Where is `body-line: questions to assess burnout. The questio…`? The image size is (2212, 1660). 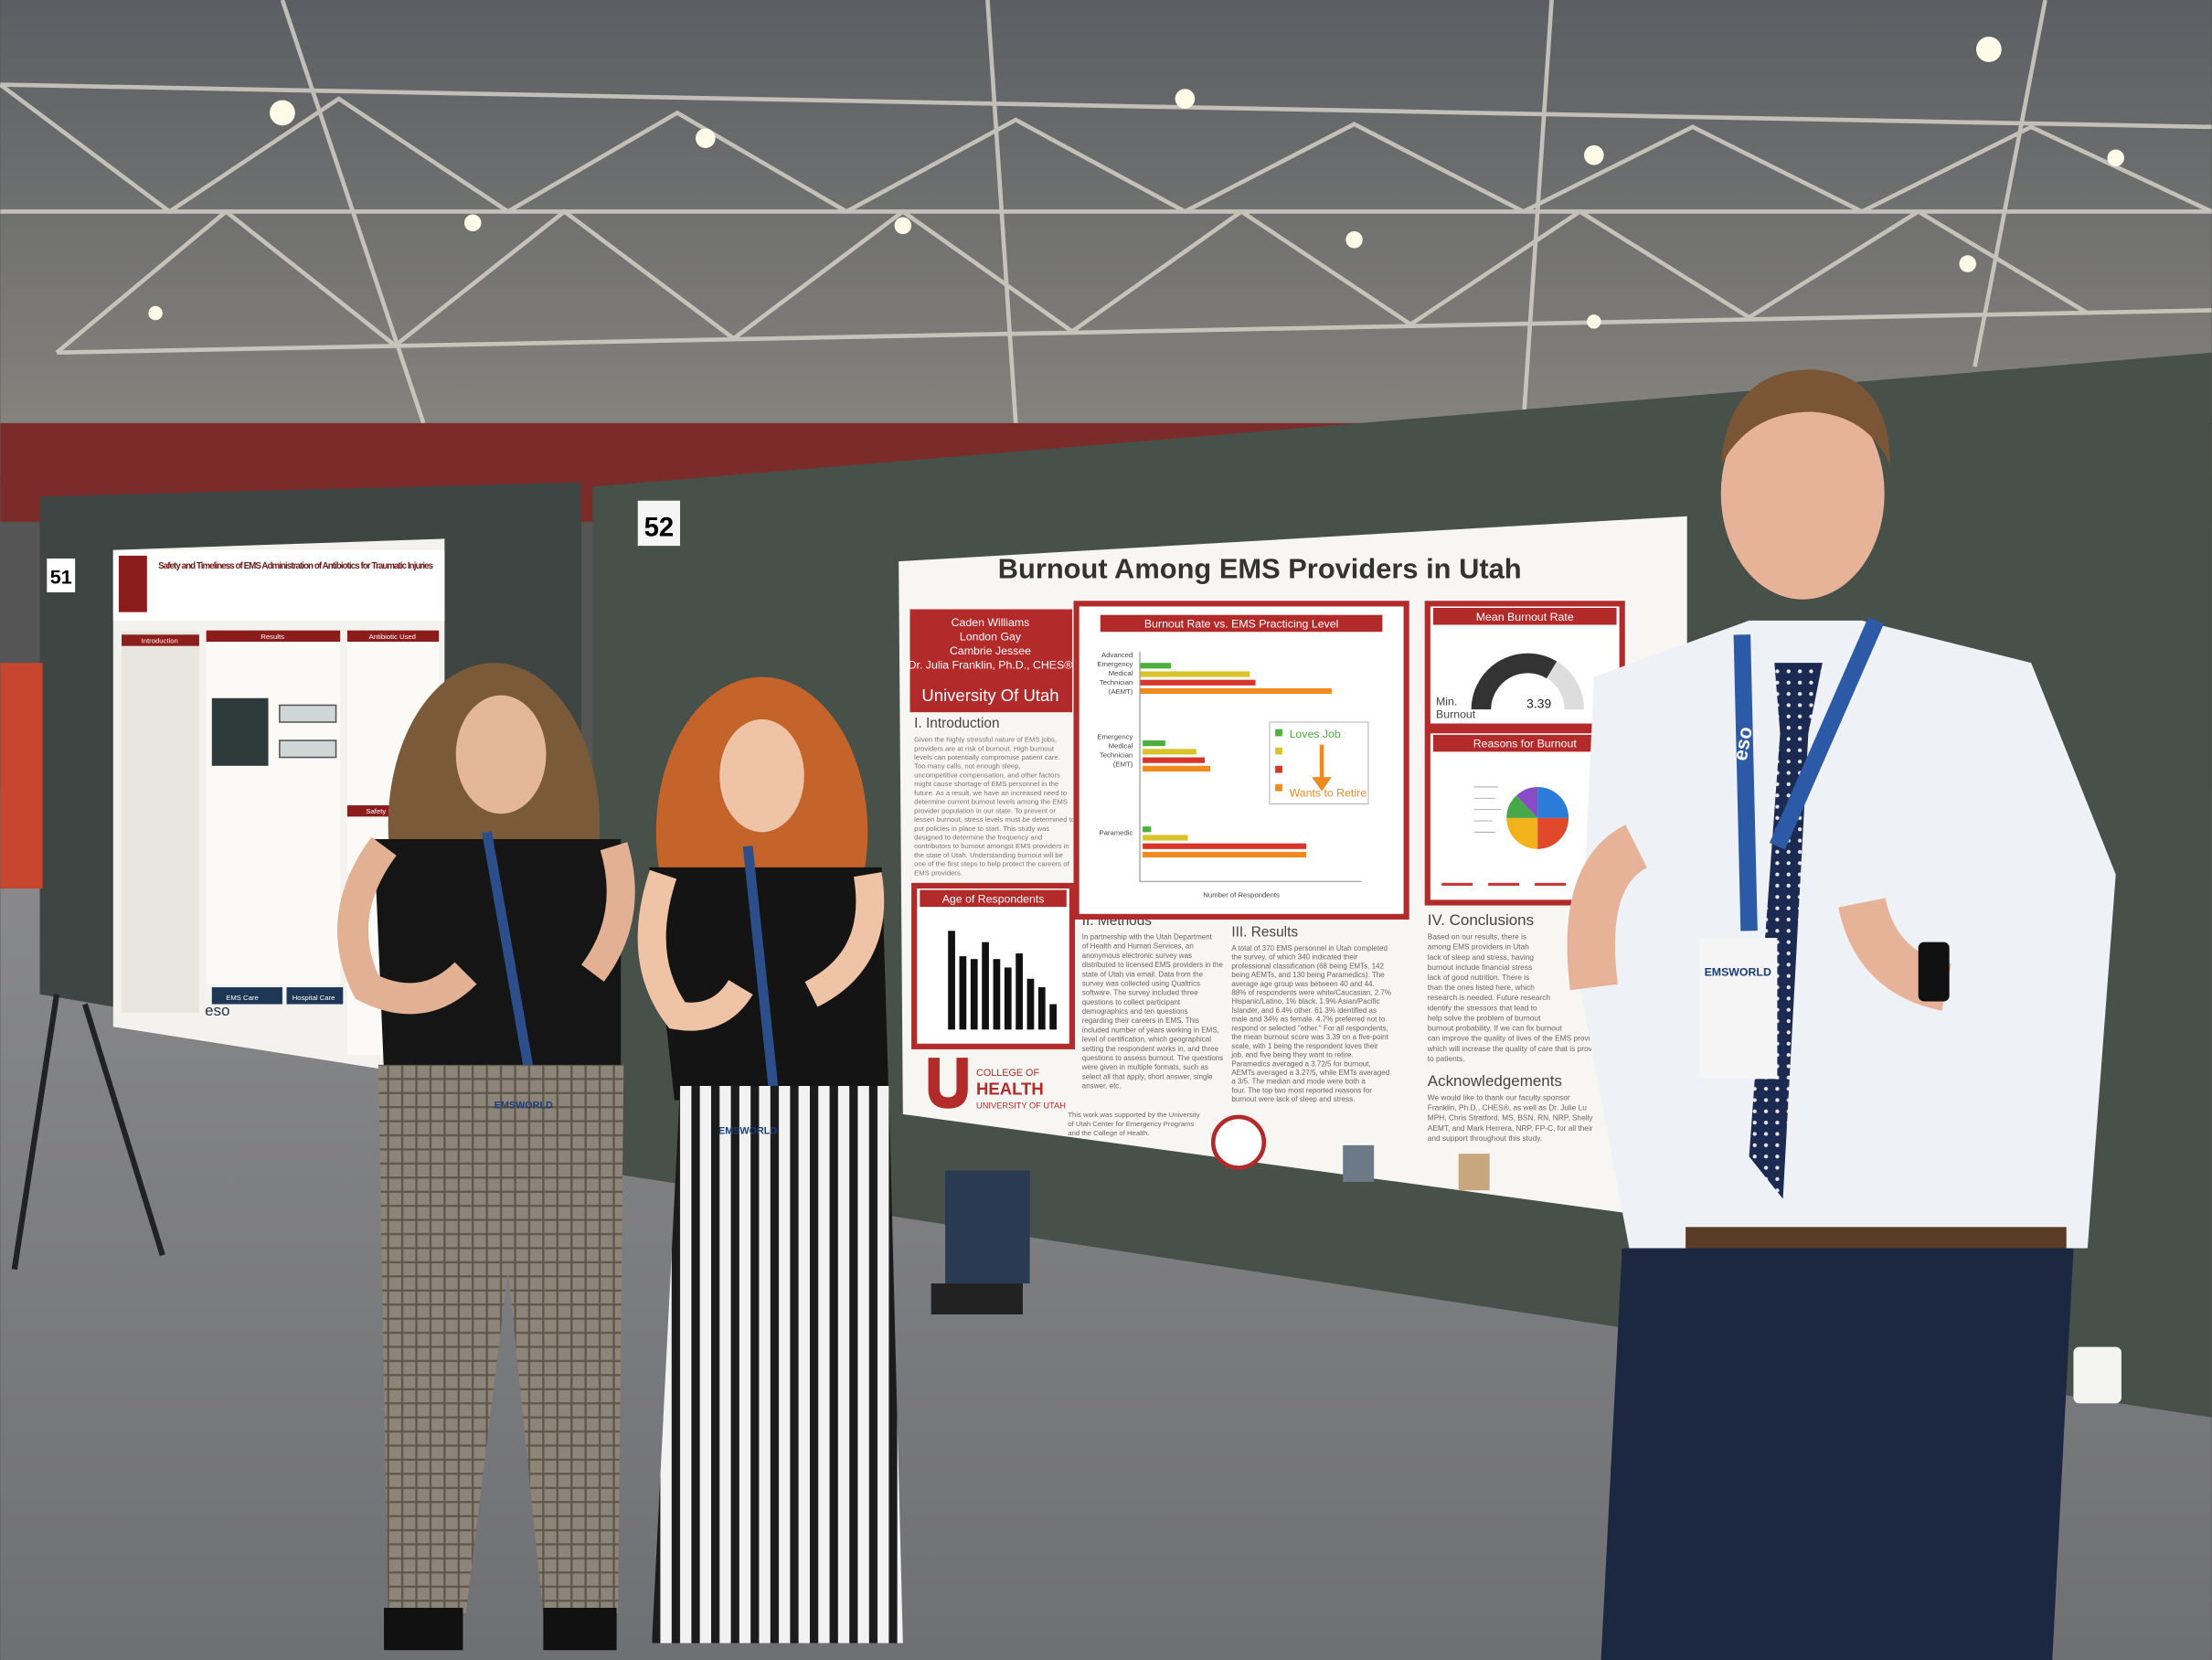 body-line: questions to assess burnout. The questio… is located at coordinates (1152, 1058).